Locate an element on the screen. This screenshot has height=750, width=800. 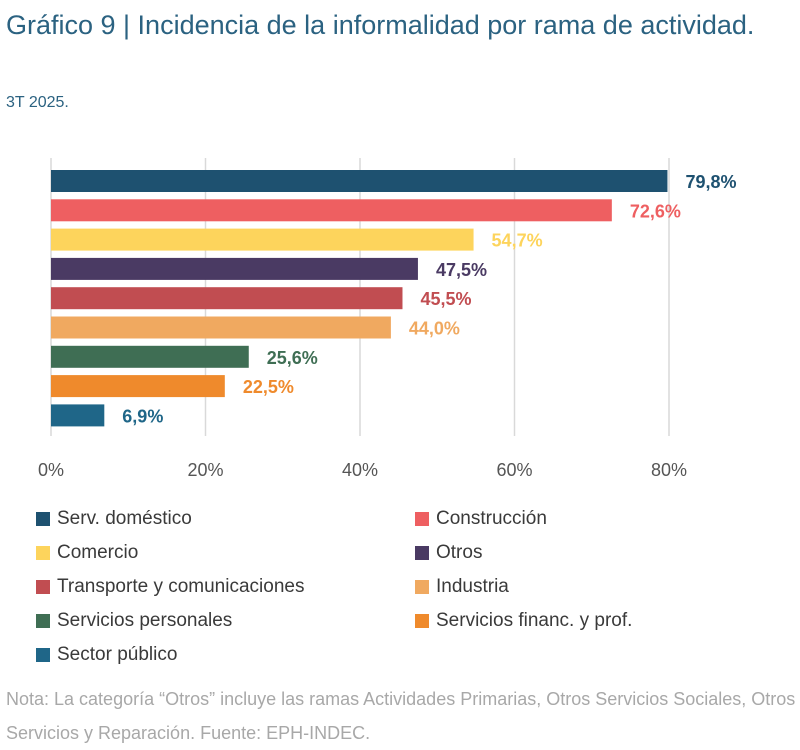
x-tick-label: 60% is located at coordinates (514, 470).